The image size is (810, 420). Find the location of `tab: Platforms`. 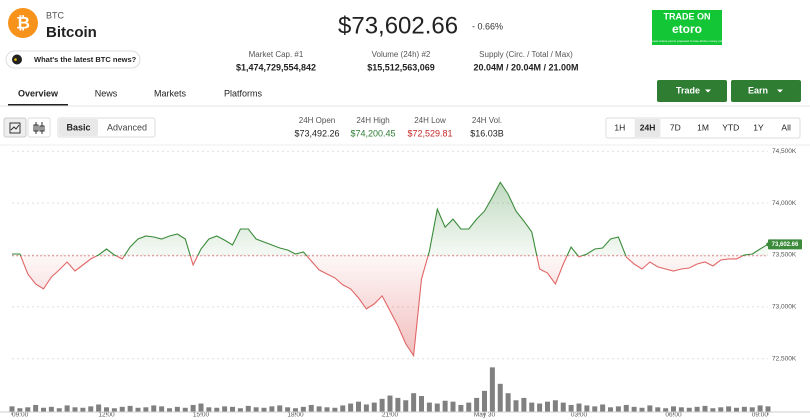

tab: Platforms is located at coordinates (243, 93).